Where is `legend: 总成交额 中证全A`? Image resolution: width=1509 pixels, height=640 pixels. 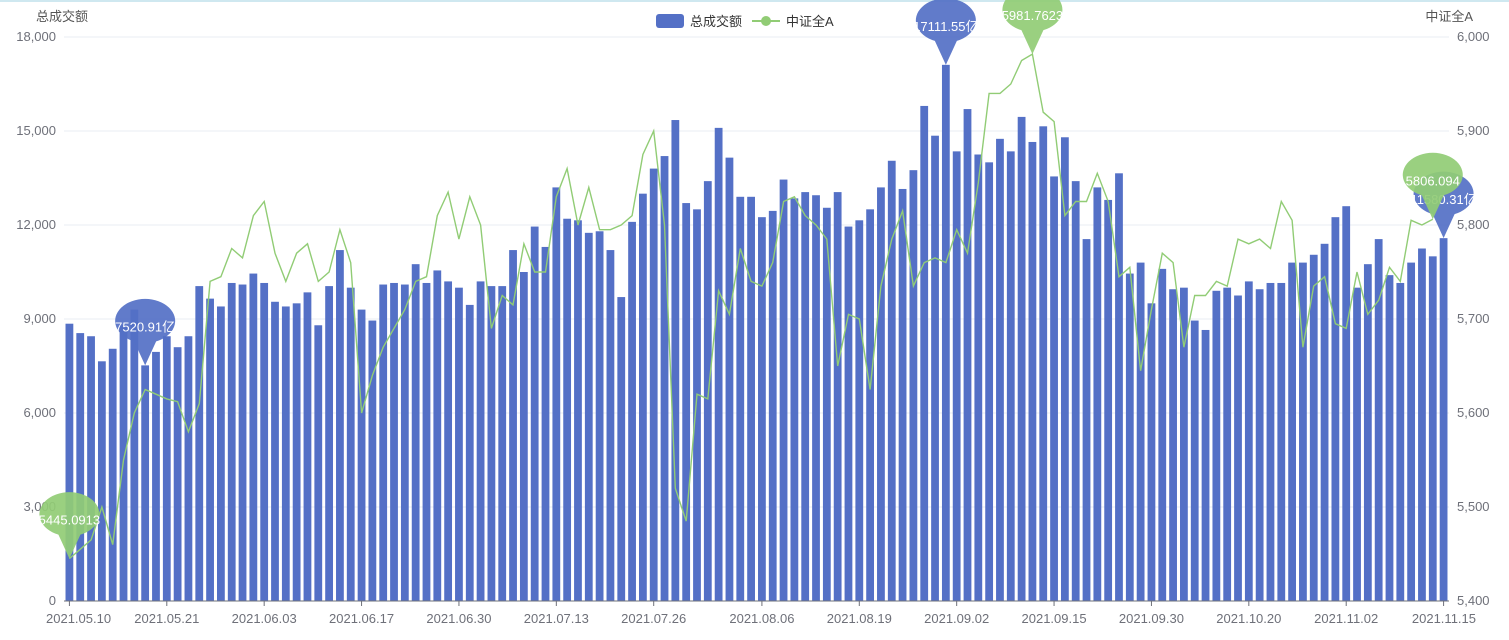 legend: 总成交额 中证全A is located at coordinates (745, 20).